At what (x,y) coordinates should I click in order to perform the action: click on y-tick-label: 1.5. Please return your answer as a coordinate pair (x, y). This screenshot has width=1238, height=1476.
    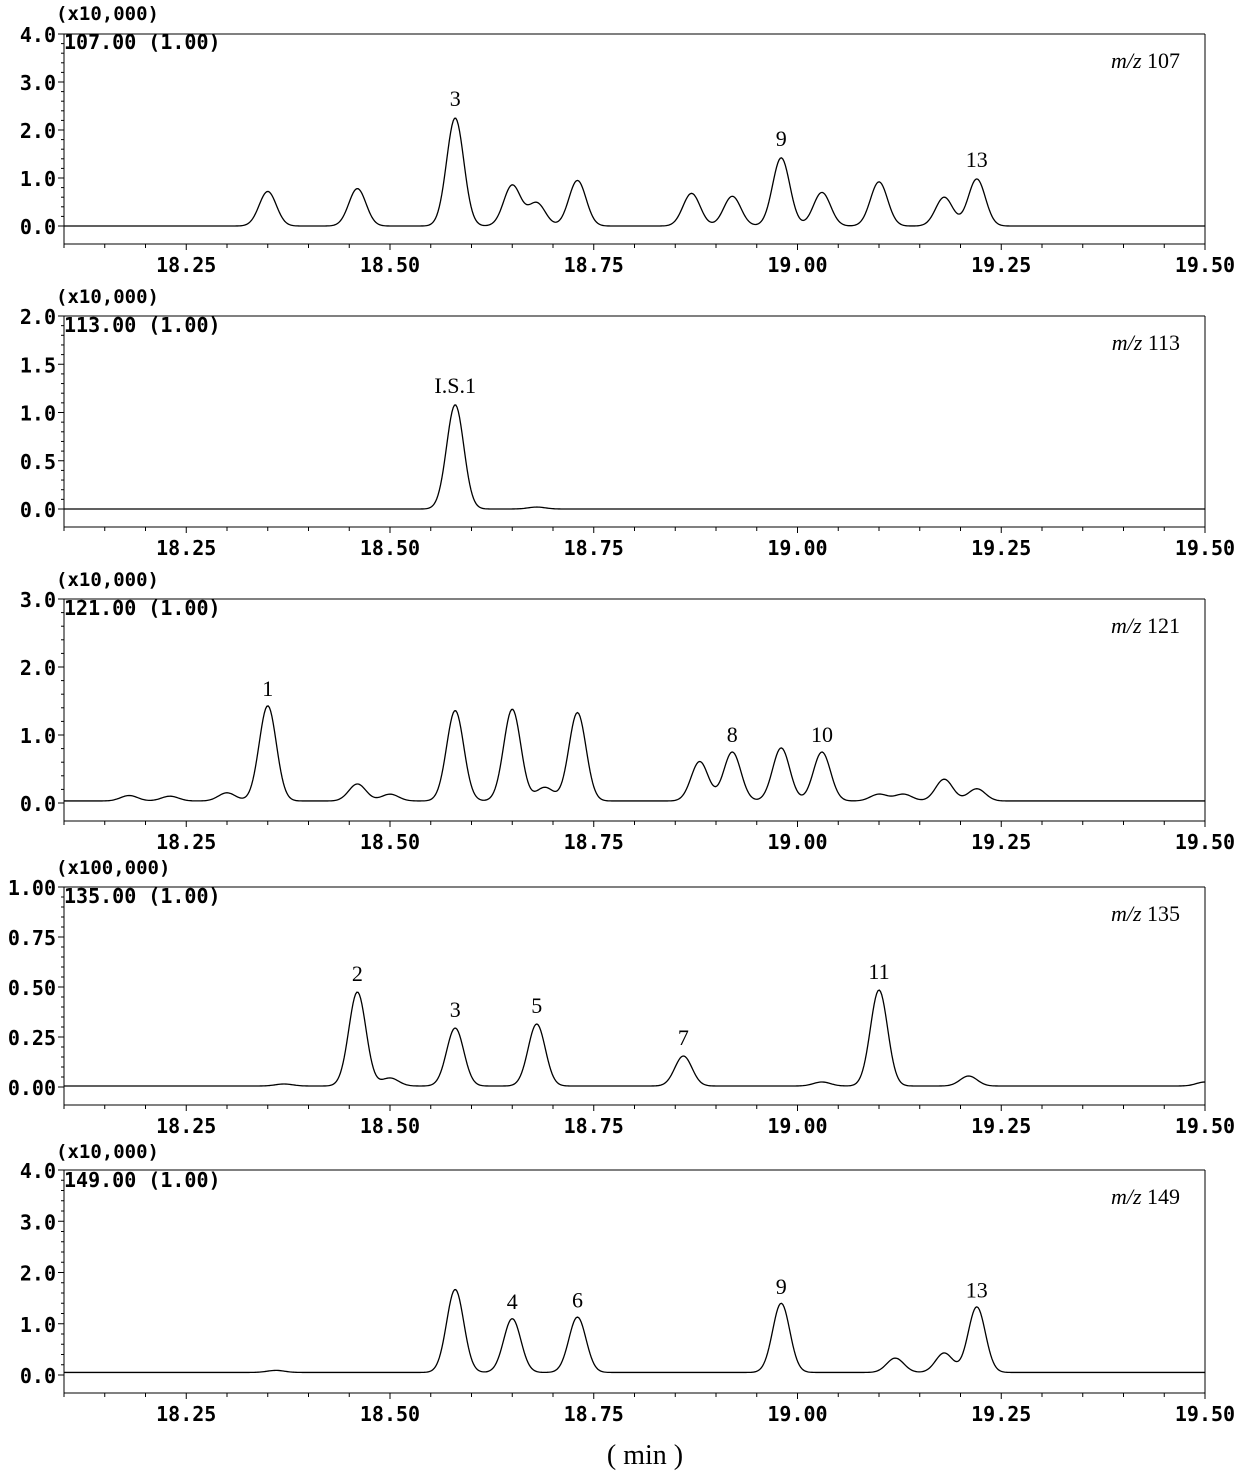
    Looking at the image, I should click on (38, 365).